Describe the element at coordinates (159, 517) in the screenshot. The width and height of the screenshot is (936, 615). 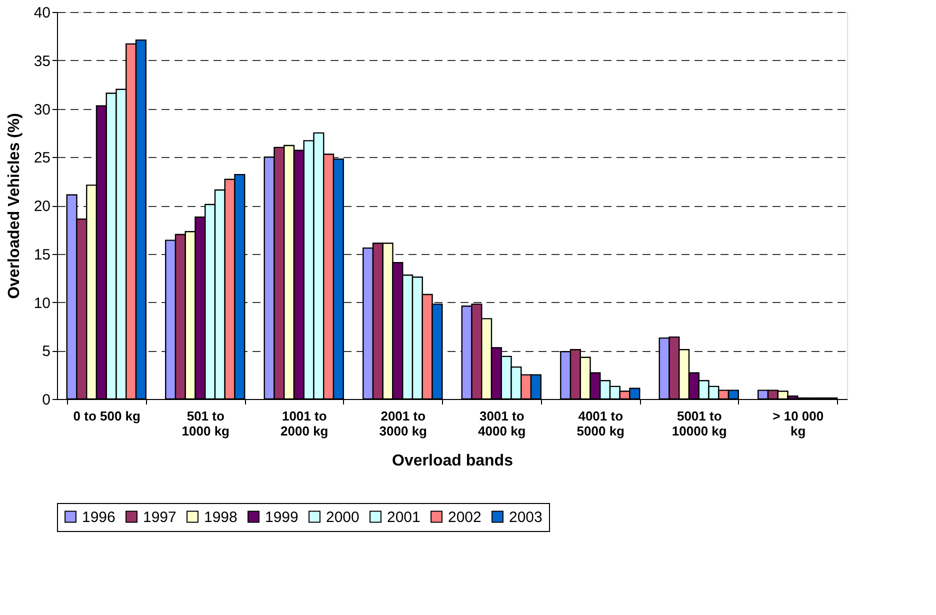
I see `legend-label: 1997` at that location.